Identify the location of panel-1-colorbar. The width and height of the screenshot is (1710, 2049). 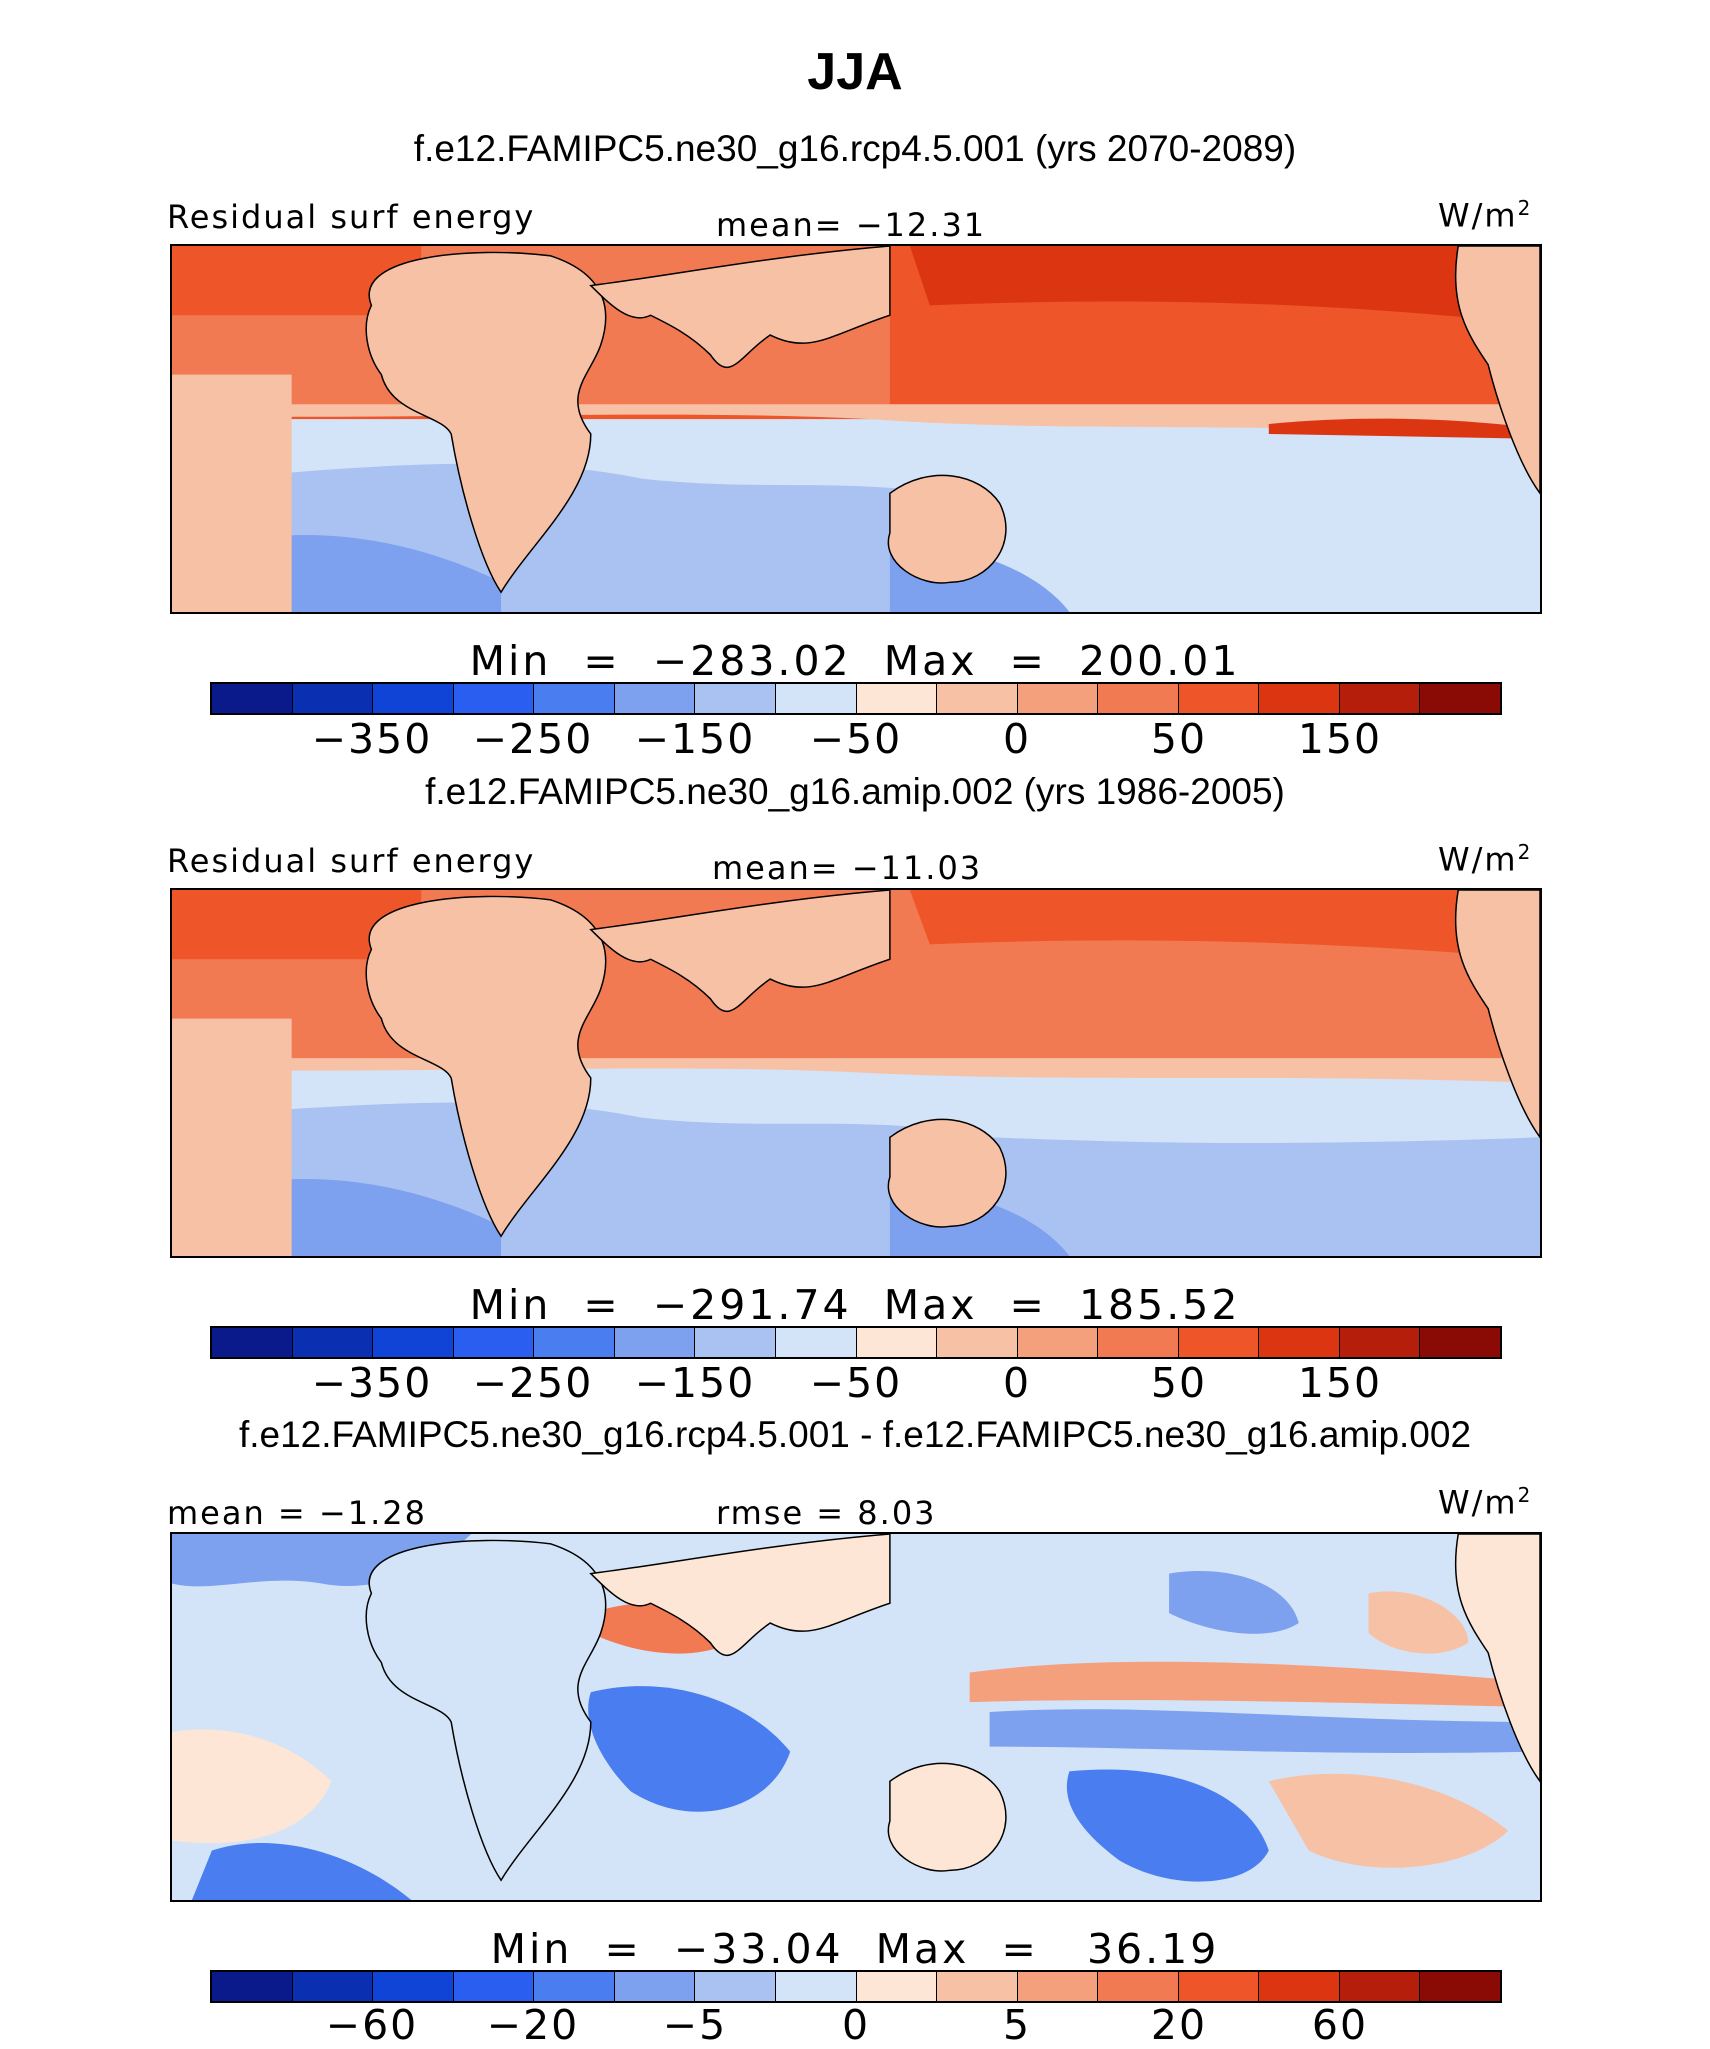
(856, 698).